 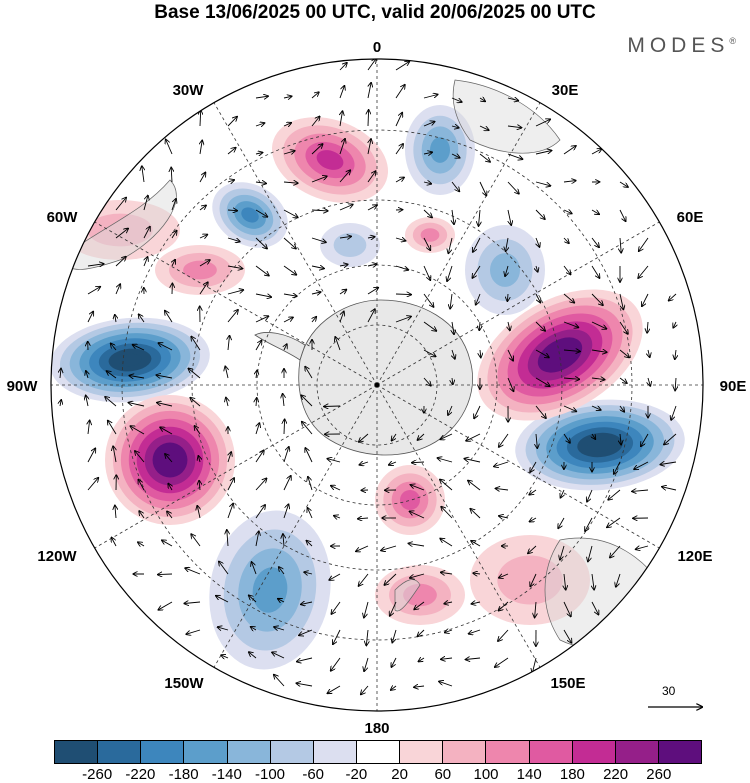 What do you see at coordinates (616, 774) in the screenshot?
I see `colorbar-tick-label: 220` at bounding box center [616, 774].